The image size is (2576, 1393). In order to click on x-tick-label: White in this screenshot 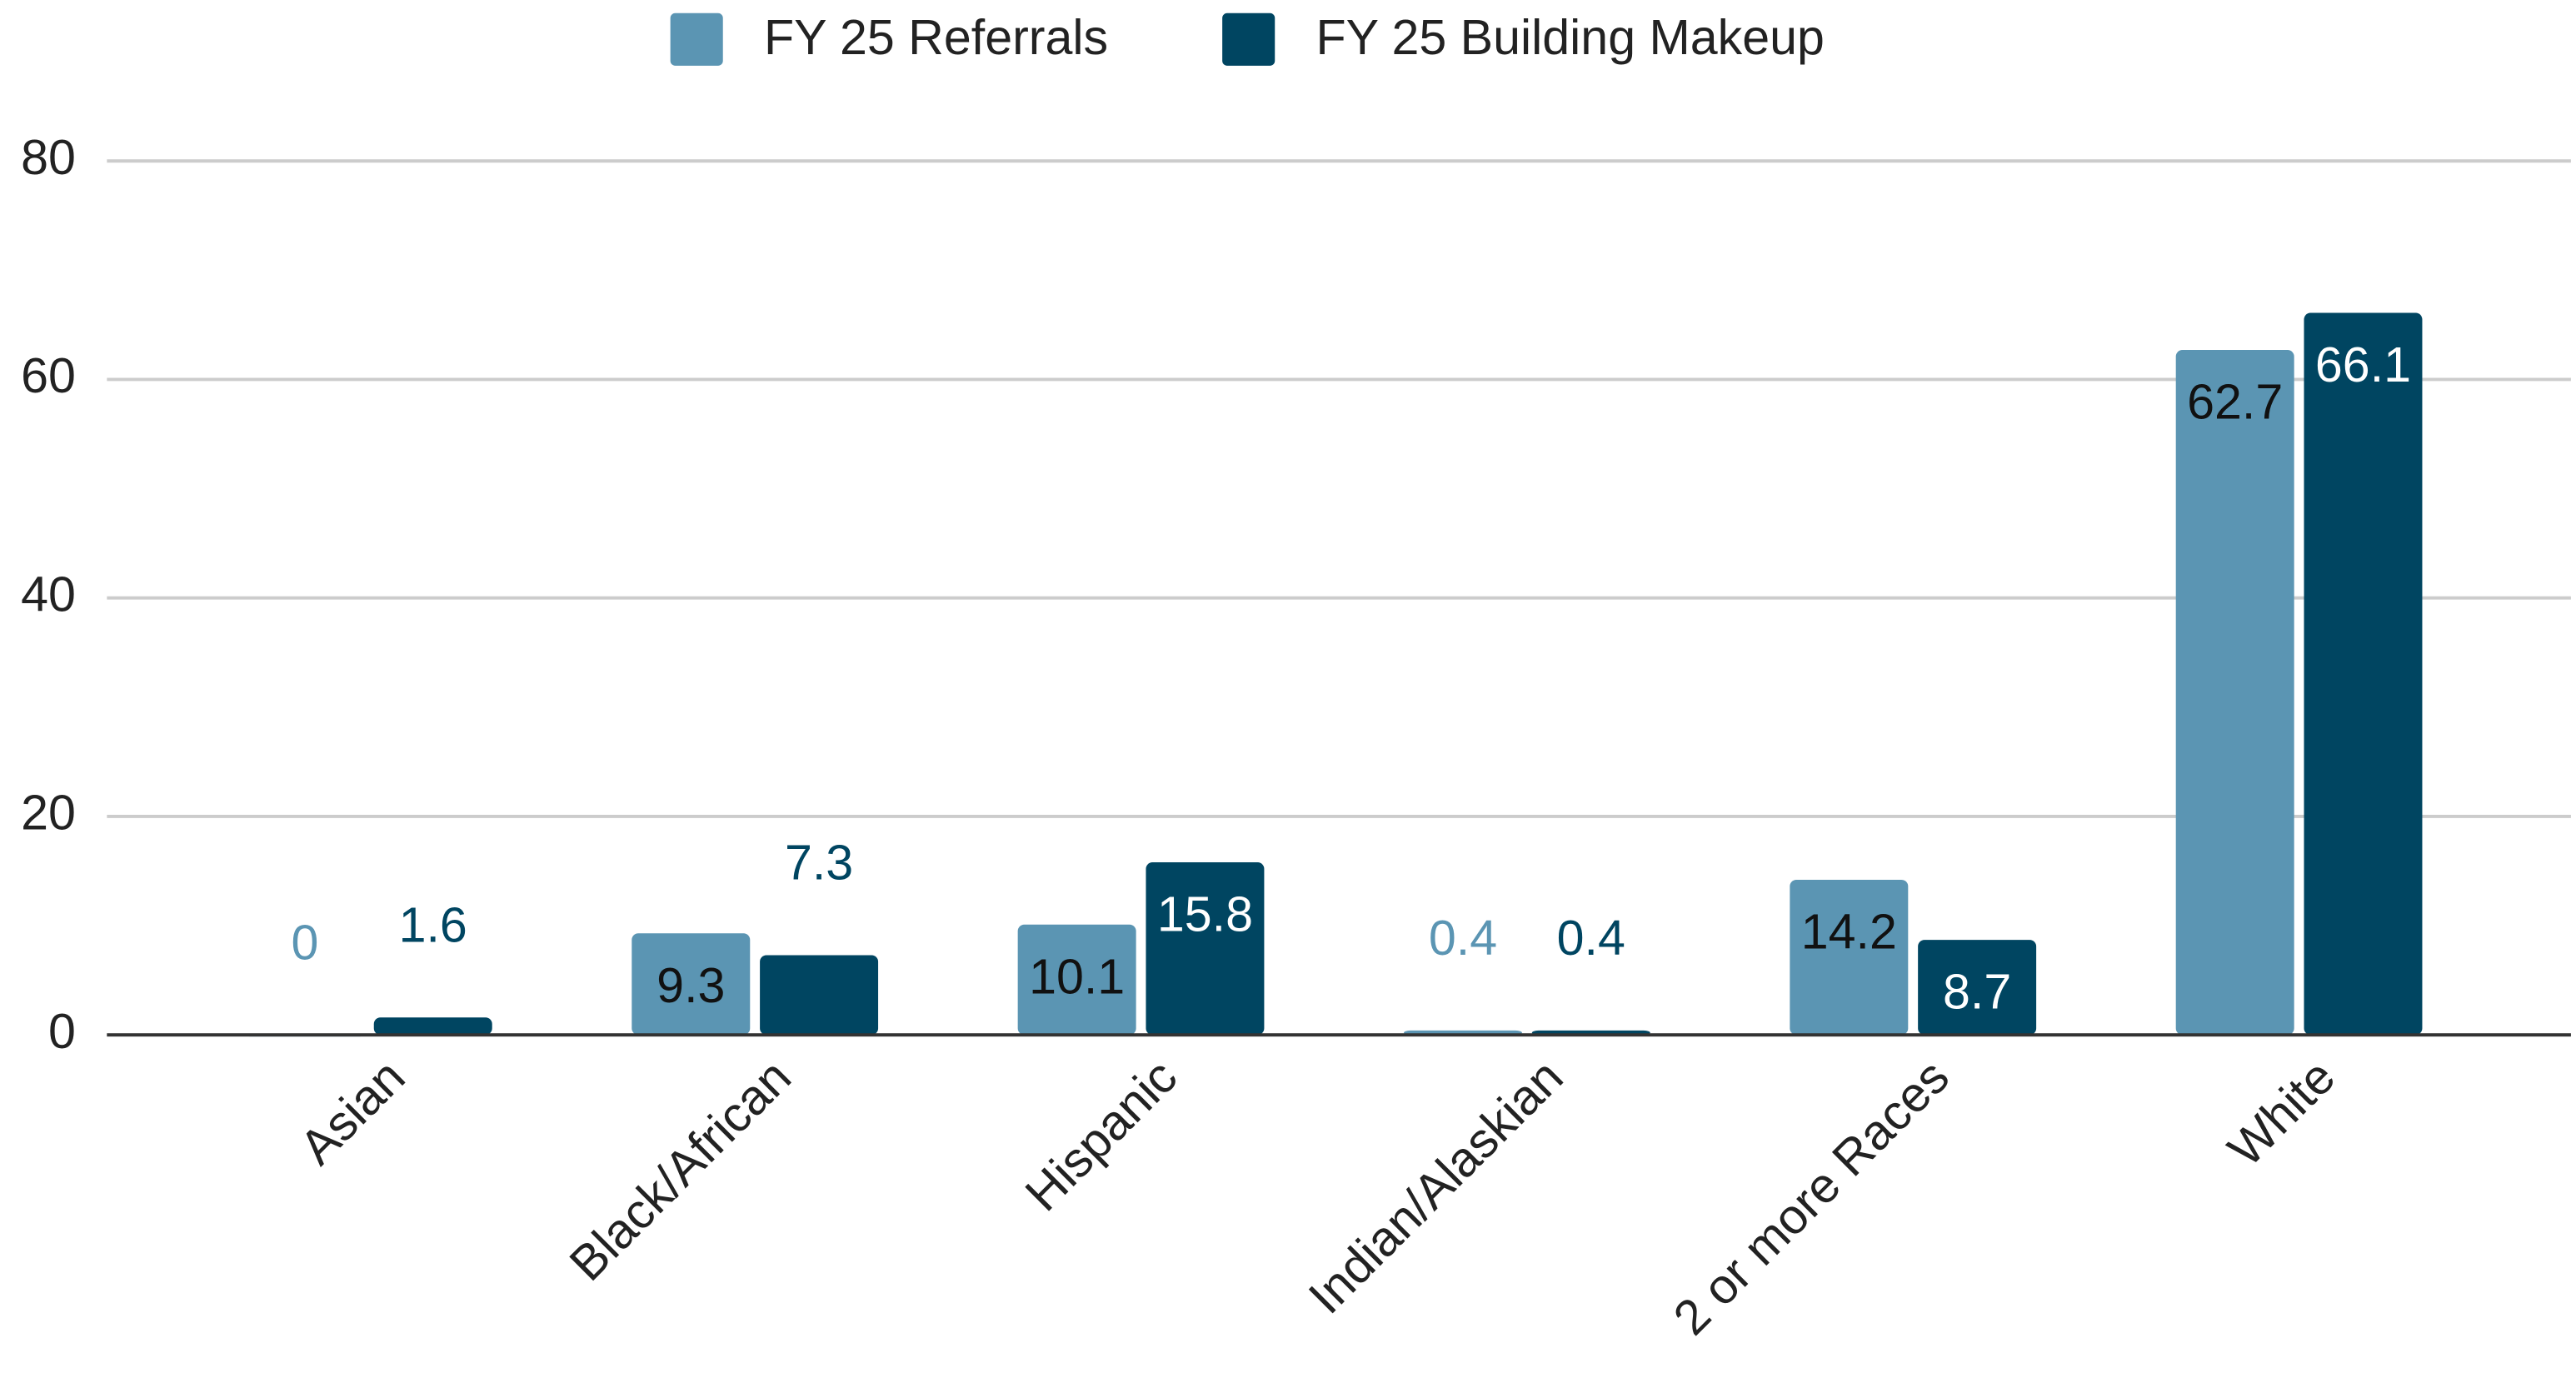, I will do `click(2281, 1112)`.